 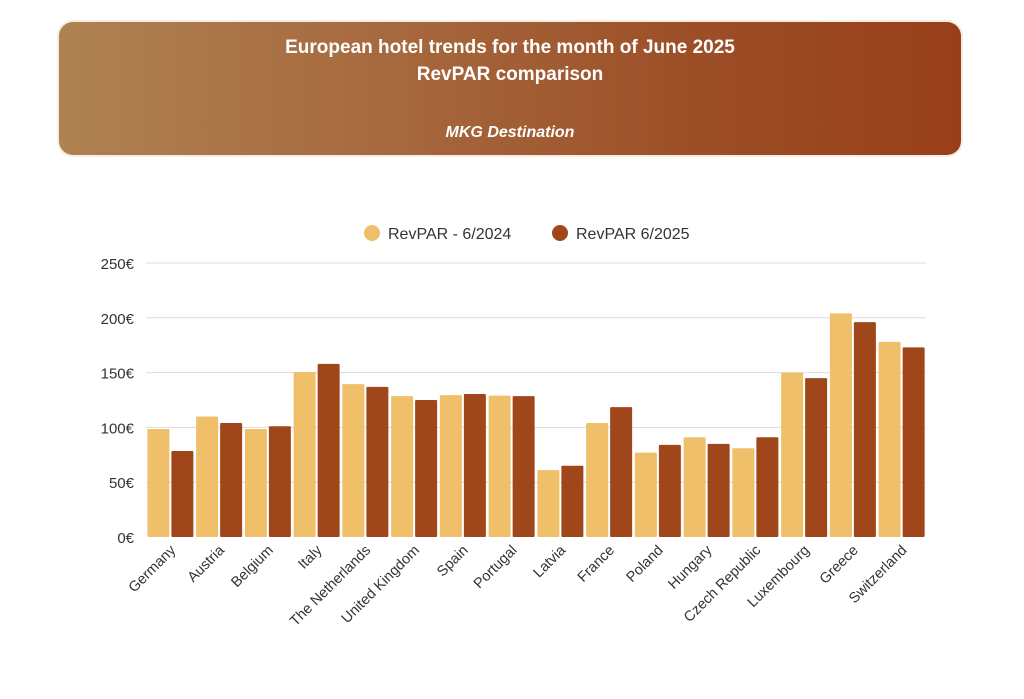 I want to click on x-tick-label: France, so click(x=596, y=564).